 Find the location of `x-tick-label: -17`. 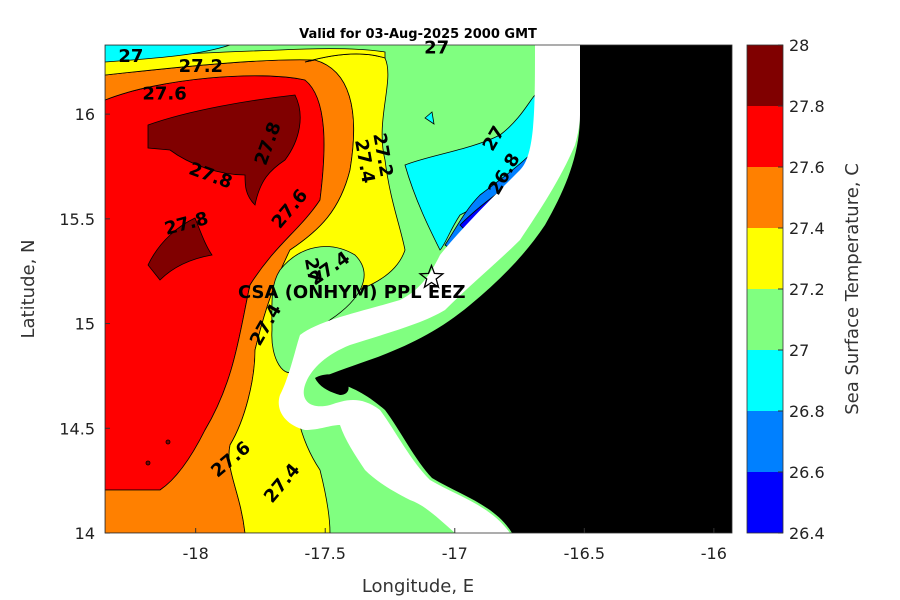

x-tick-label: -17 is located at coordinates (455, 553).